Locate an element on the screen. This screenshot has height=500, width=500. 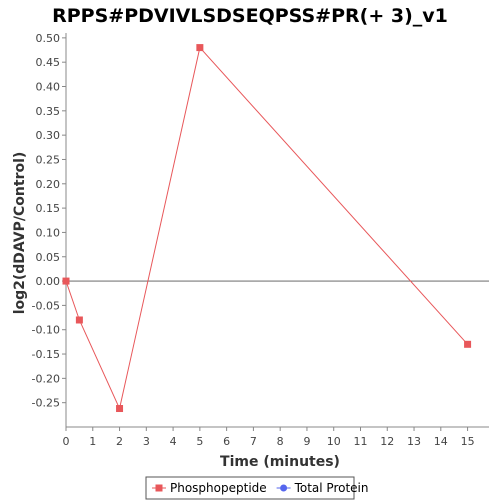
y-tick-label: 0.10 is located at coordinates (48, 232).